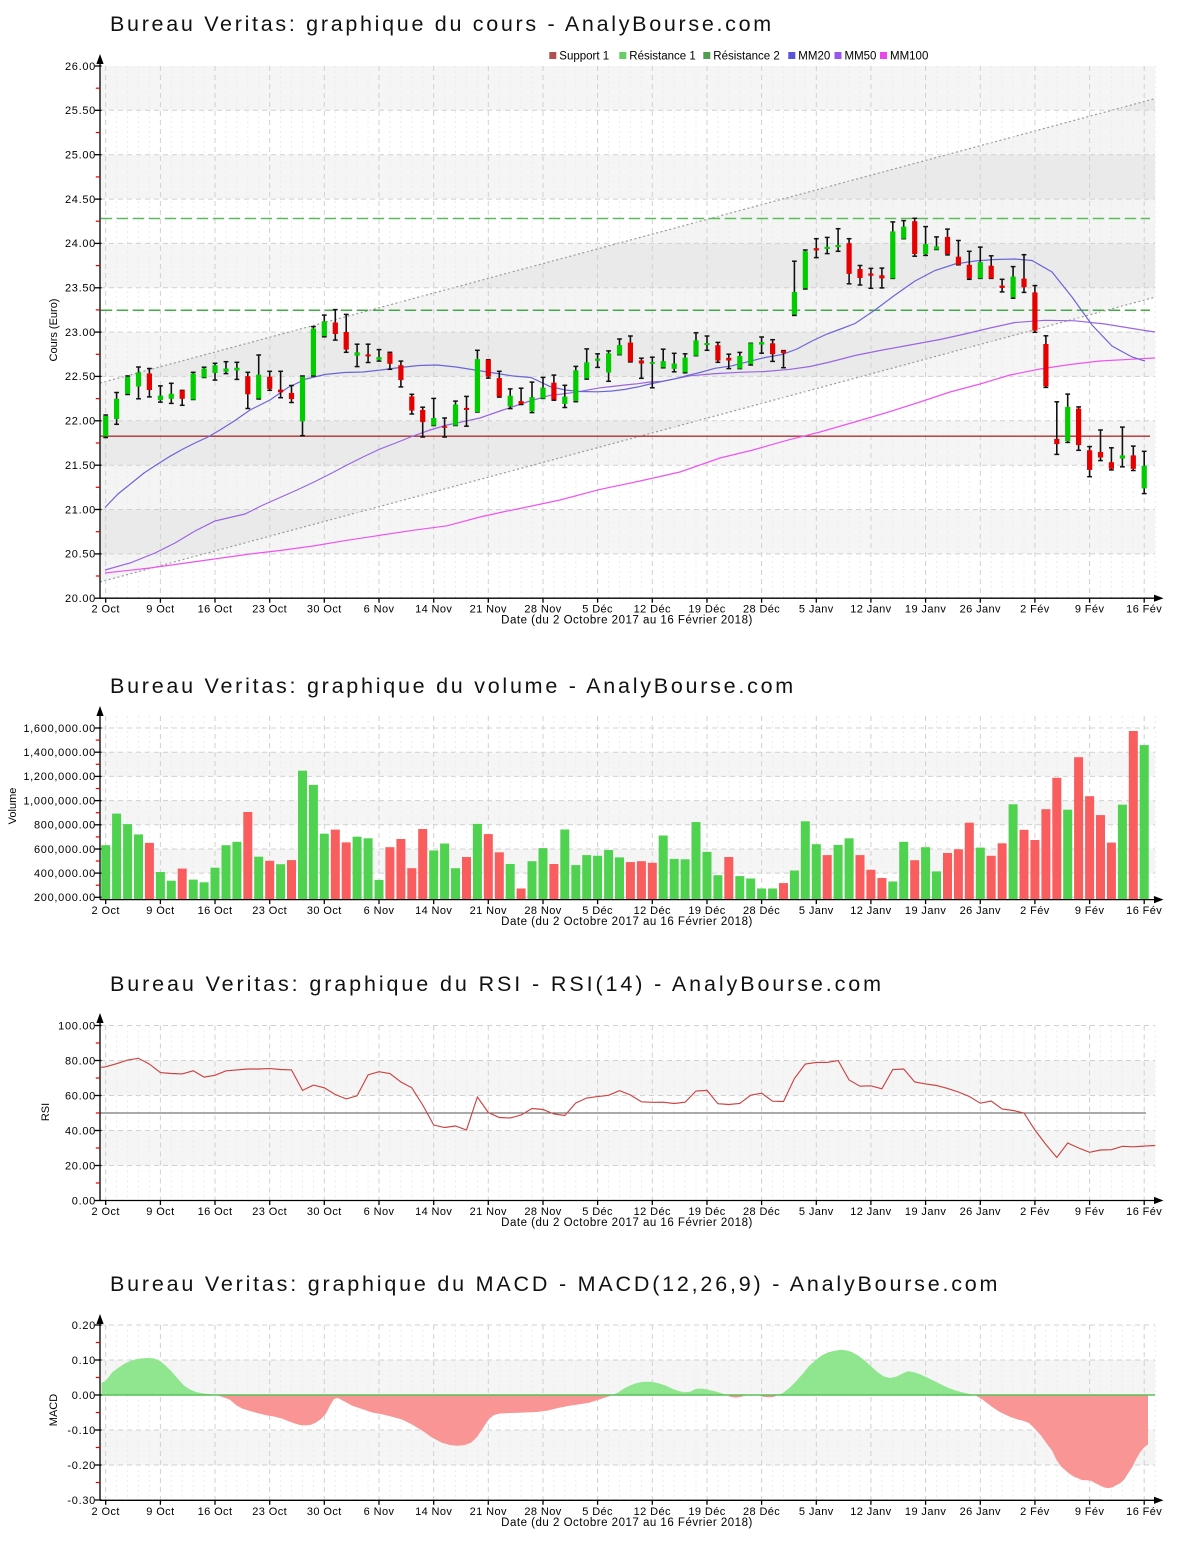 The width and height of the screenshot is (1200, 1555). What do you see at coordinates (65, 874) in the screenshot?
I see `svg-text: 400,000.00` at bounding box center [65, 874].